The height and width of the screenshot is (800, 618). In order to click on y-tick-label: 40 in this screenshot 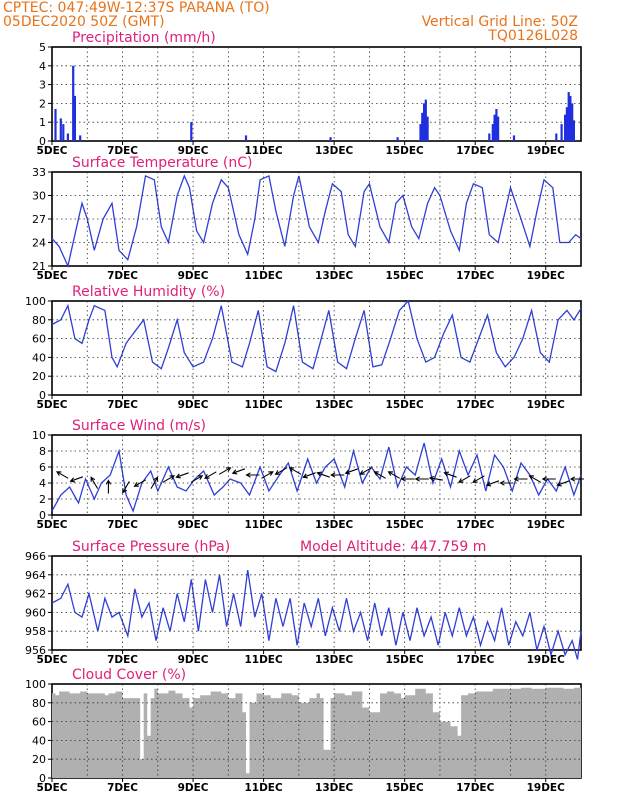, I will do `click(39, 740)`.